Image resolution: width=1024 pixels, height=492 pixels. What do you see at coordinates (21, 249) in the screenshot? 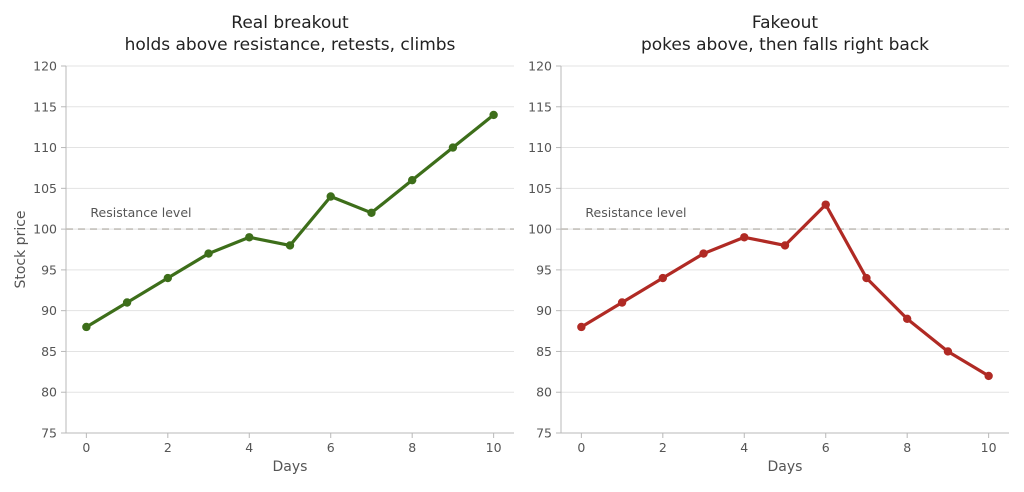
I see `y-axis-label: Stock price` at bounding box center [21, 249].